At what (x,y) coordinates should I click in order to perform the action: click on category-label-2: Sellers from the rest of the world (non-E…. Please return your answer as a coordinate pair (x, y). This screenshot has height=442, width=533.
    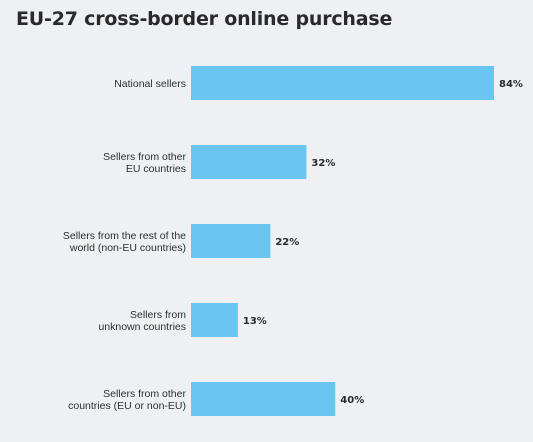
    Looking at the image, I should click on (124, 242).